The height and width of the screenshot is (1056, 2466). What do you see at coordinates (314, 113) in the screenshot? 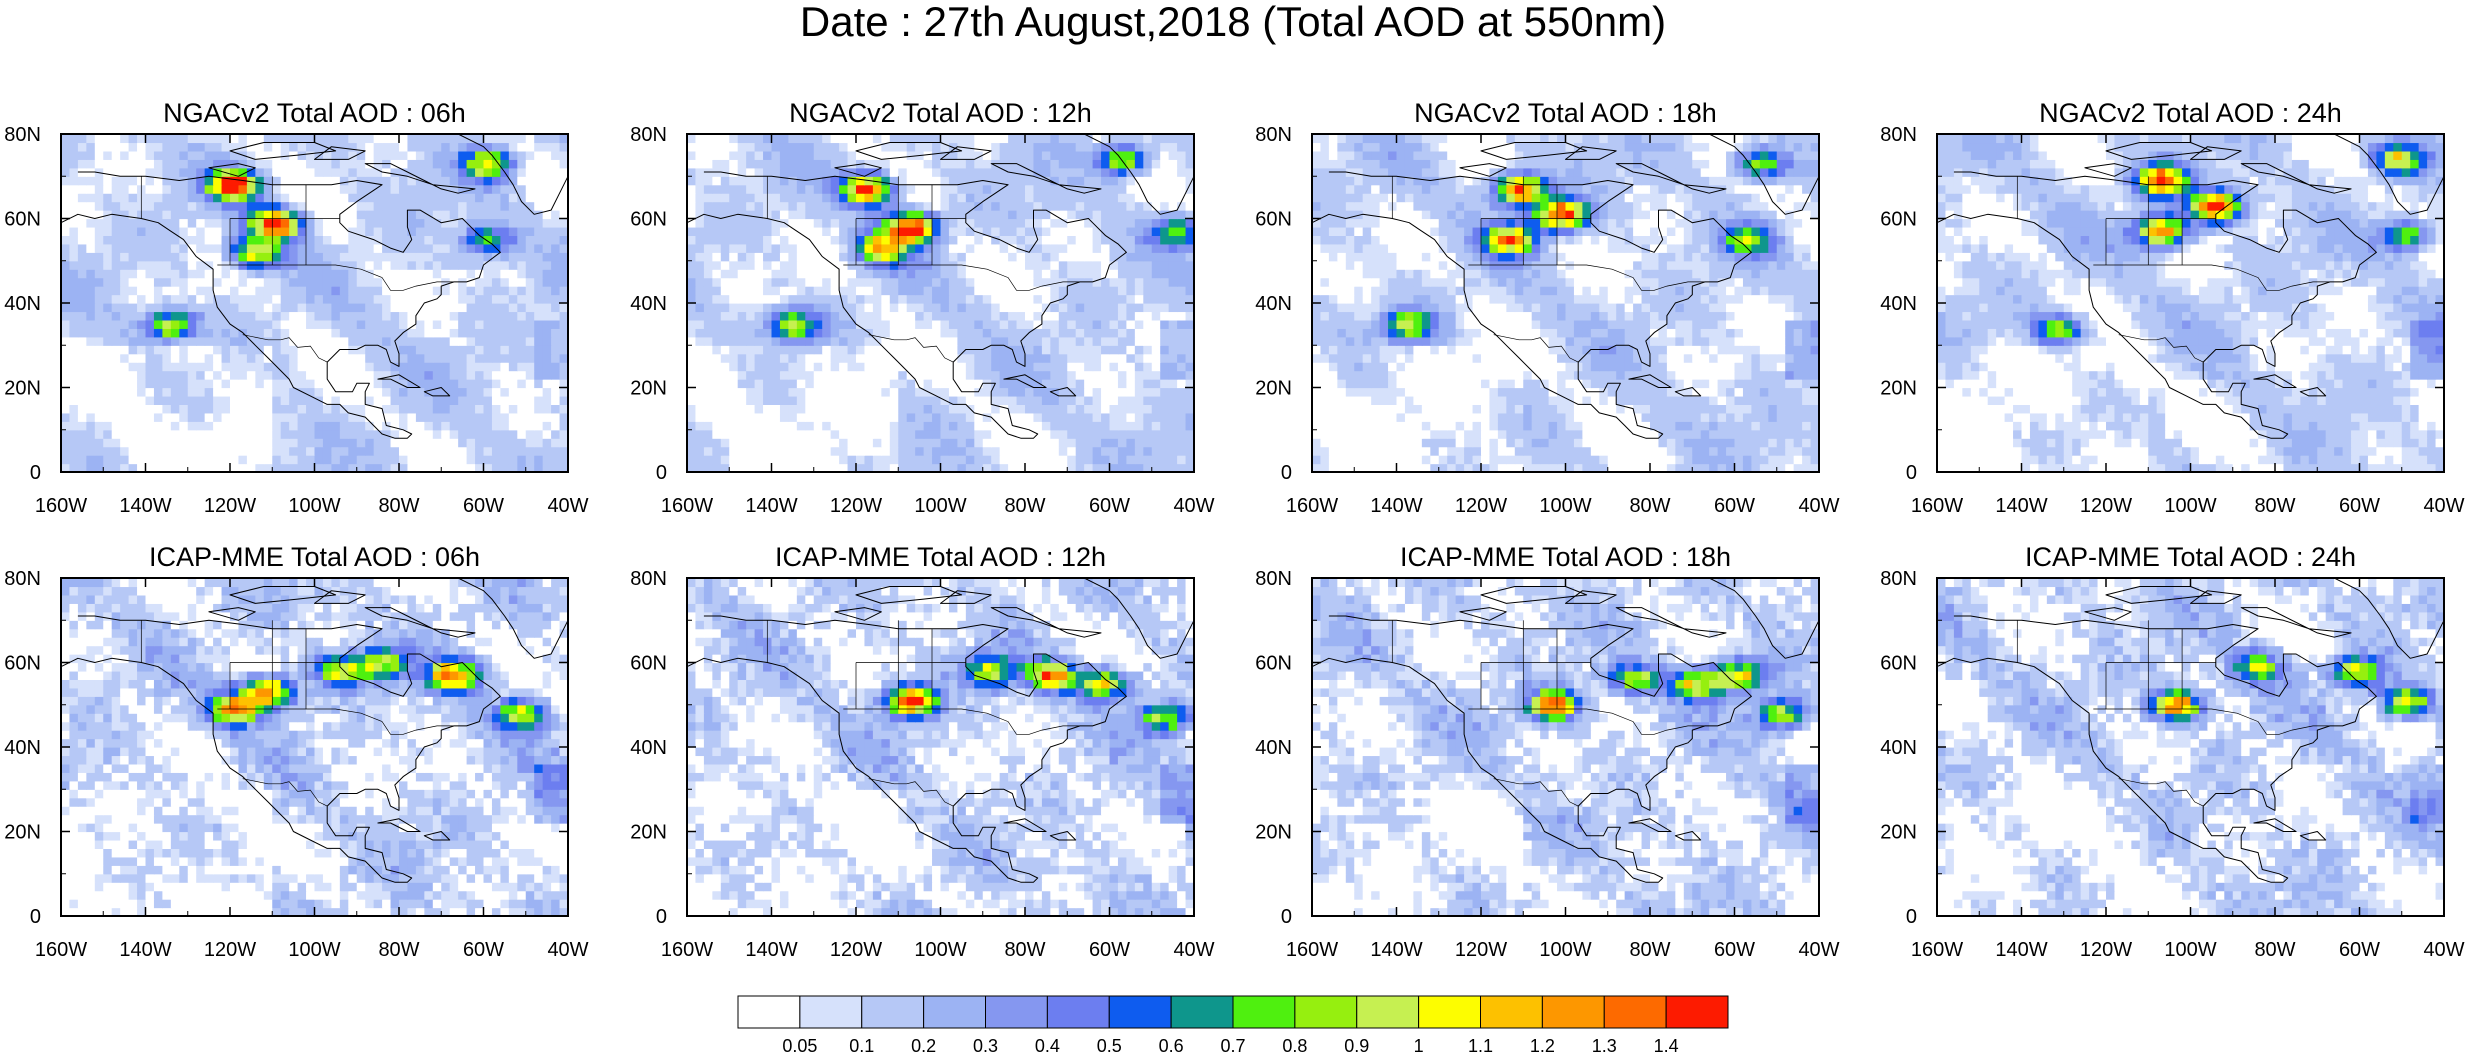
I see `panel-title: NGACv2 Total AOD : 06h` at bounding box center [314, 113].